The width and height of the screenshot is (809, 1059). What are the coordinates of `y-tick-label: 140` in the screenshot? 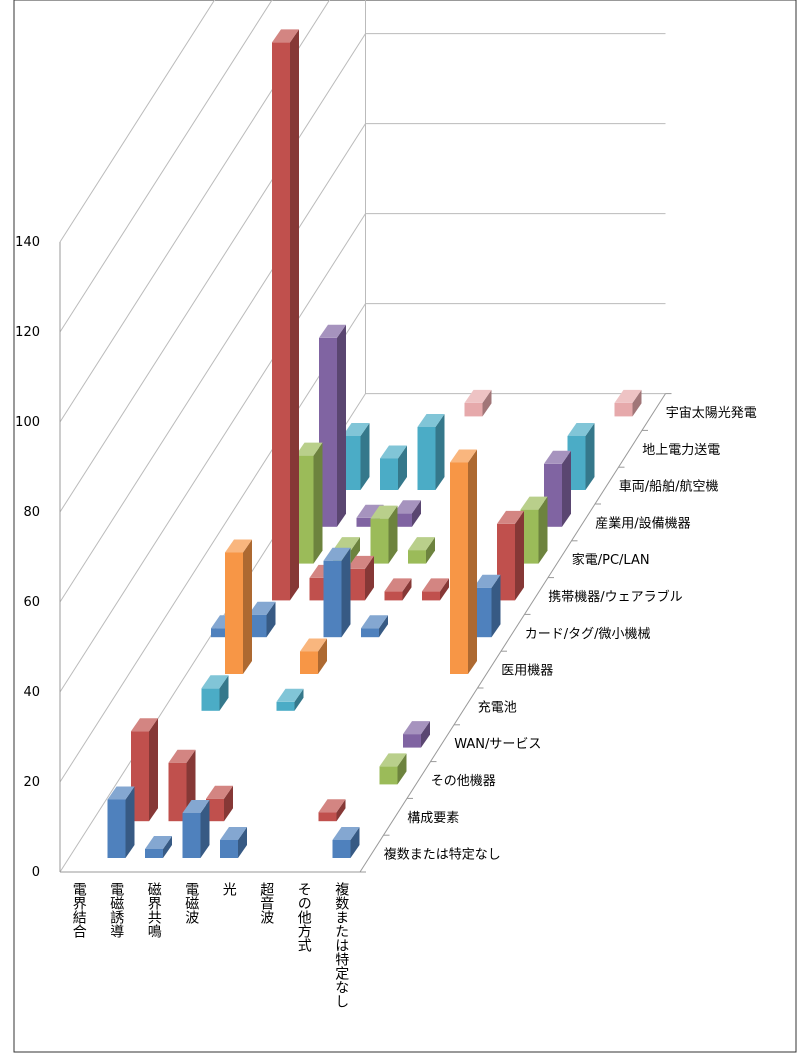 It's located at (27, 242).